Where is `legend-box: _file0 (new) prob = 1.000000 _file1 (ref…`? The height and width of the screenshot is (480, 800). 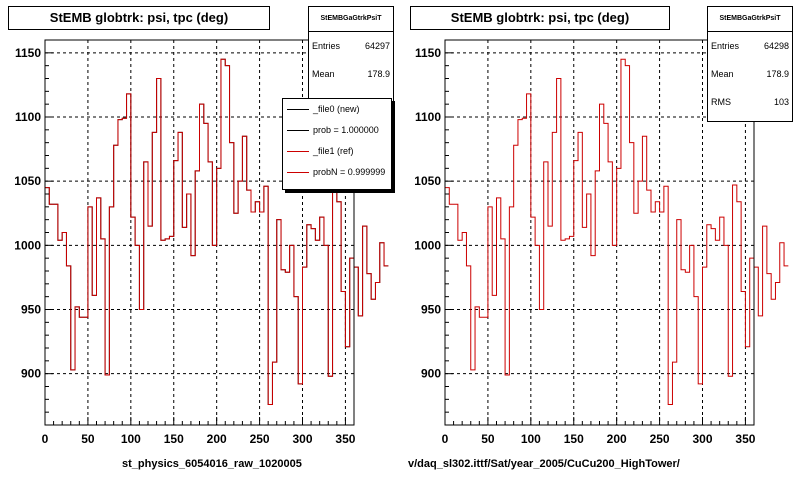 legend-box: _file0 (new) prob = 1.000000 _file1 (ref… is located at coordinates (337, 144).